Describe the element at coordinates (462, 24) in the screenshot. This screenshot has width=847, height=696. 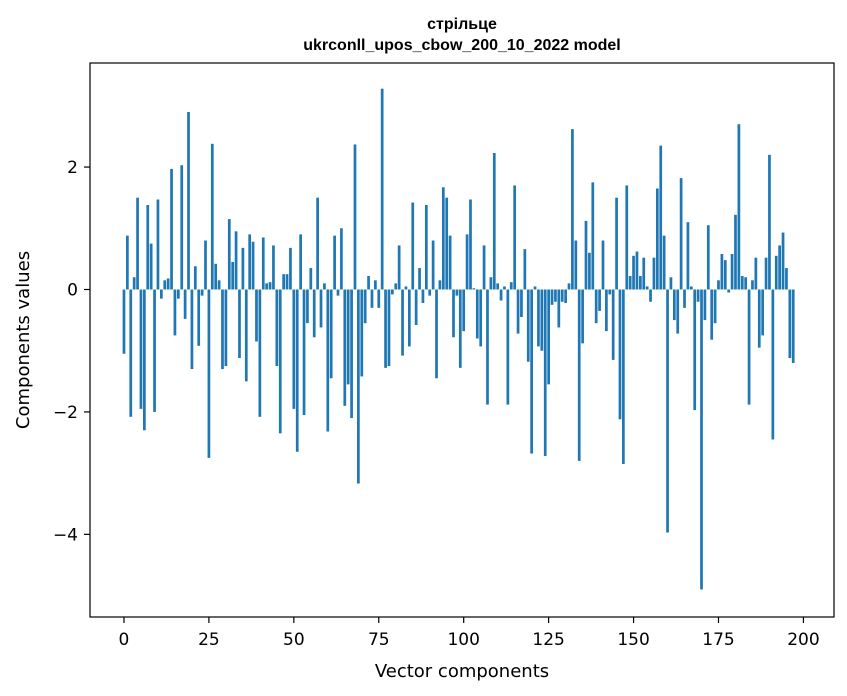
I see `chart-title: стрільце` at that location.